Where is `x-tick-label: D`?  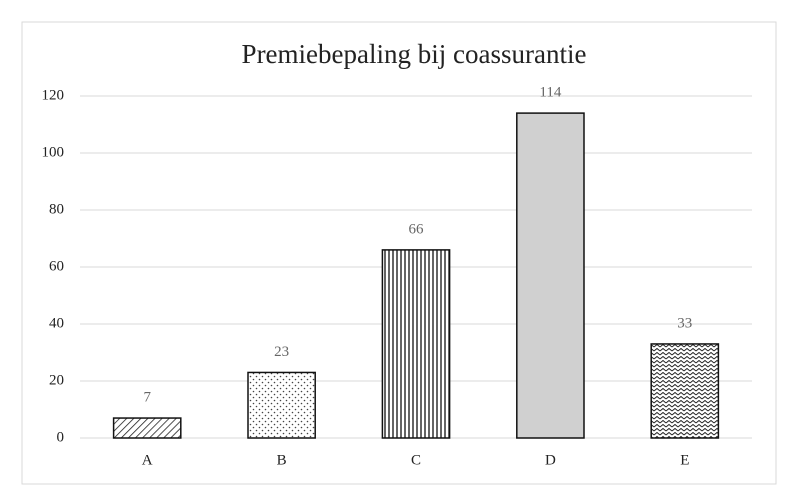 x-tick-label: D is located at coordinates (550, 460).